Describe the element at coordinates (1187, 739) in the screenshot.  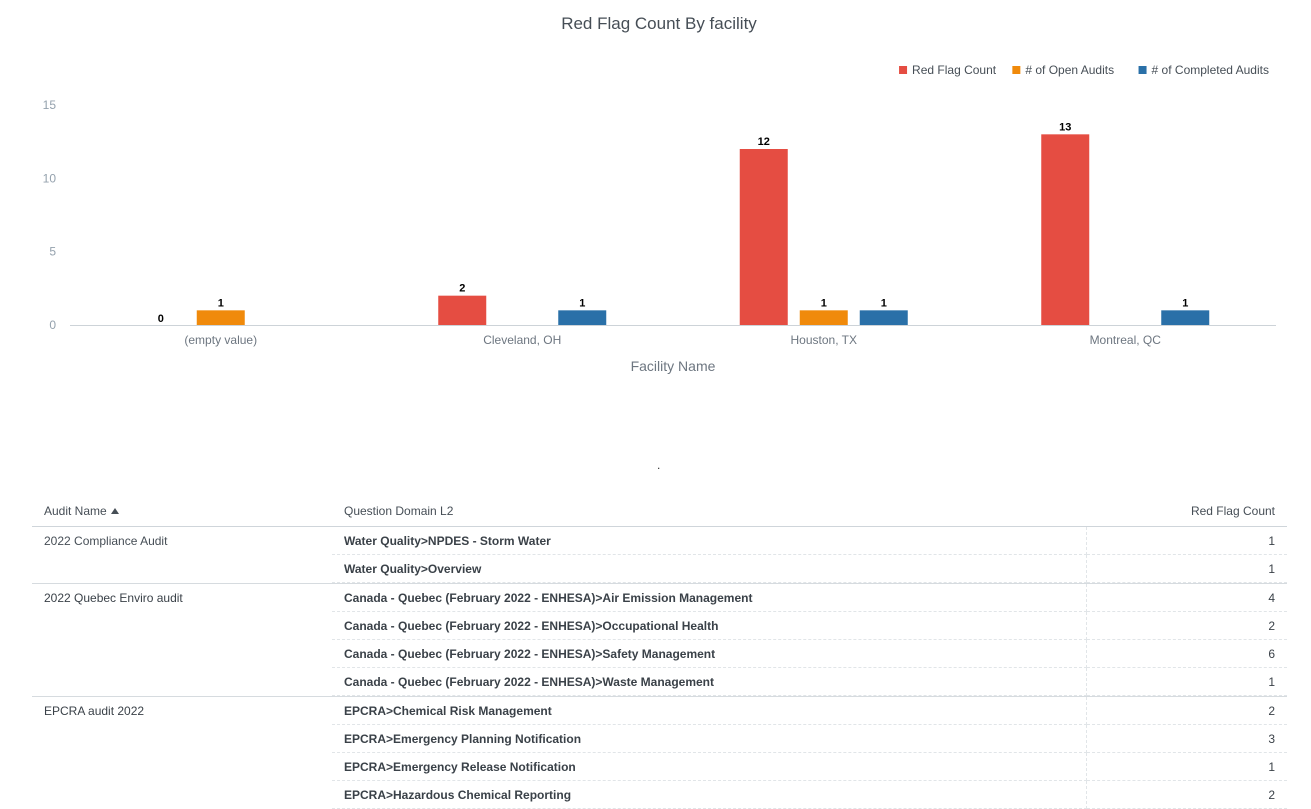
I see `red-flag-count-cell: 3` at that location.